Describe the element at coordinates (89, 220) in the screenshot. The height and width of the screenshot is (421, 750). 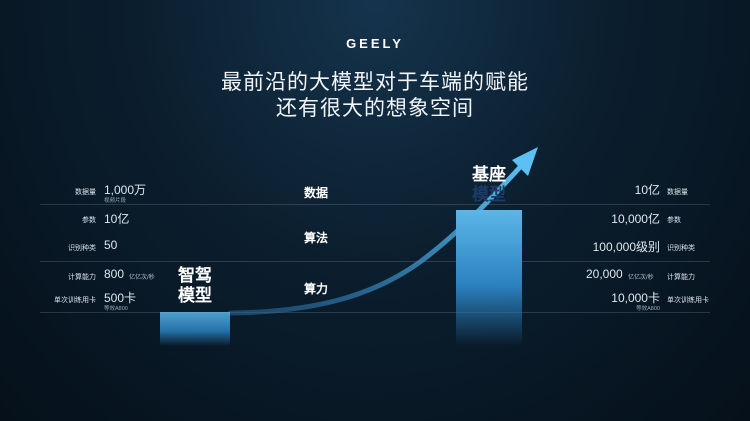
I see `left-label-params: 参数` at that location.